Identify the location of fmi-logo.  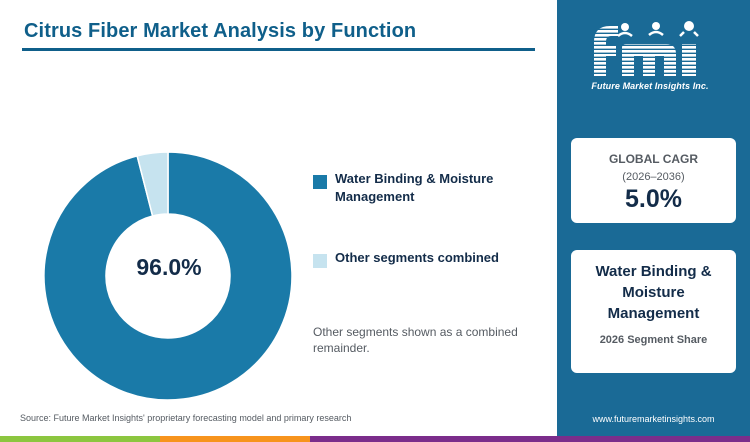
(646, 48).